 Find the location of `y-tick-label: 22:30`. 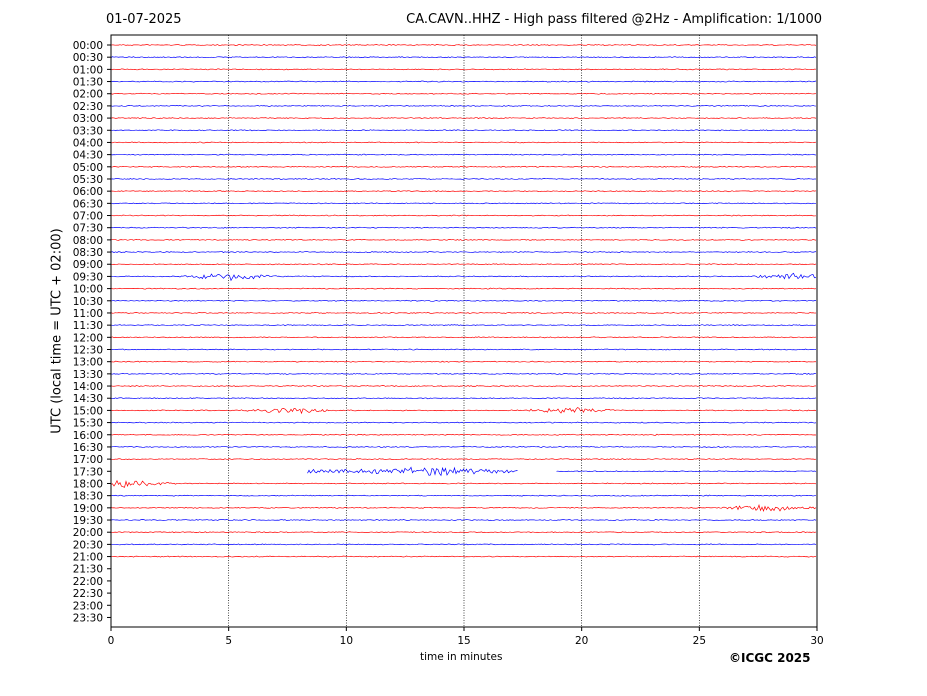

y-tick-label: 22:30 is located at coordinates (88, 594).